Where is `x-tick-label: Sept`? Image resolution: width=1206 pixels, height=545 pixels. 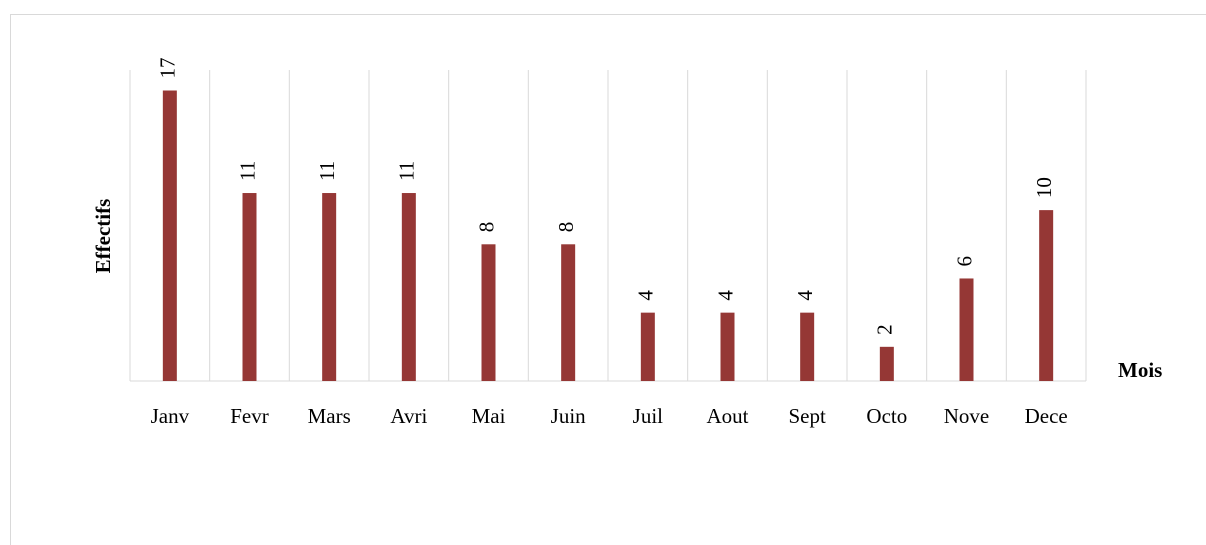 x-tick-label: Sept is located at coordinates (807, 416).